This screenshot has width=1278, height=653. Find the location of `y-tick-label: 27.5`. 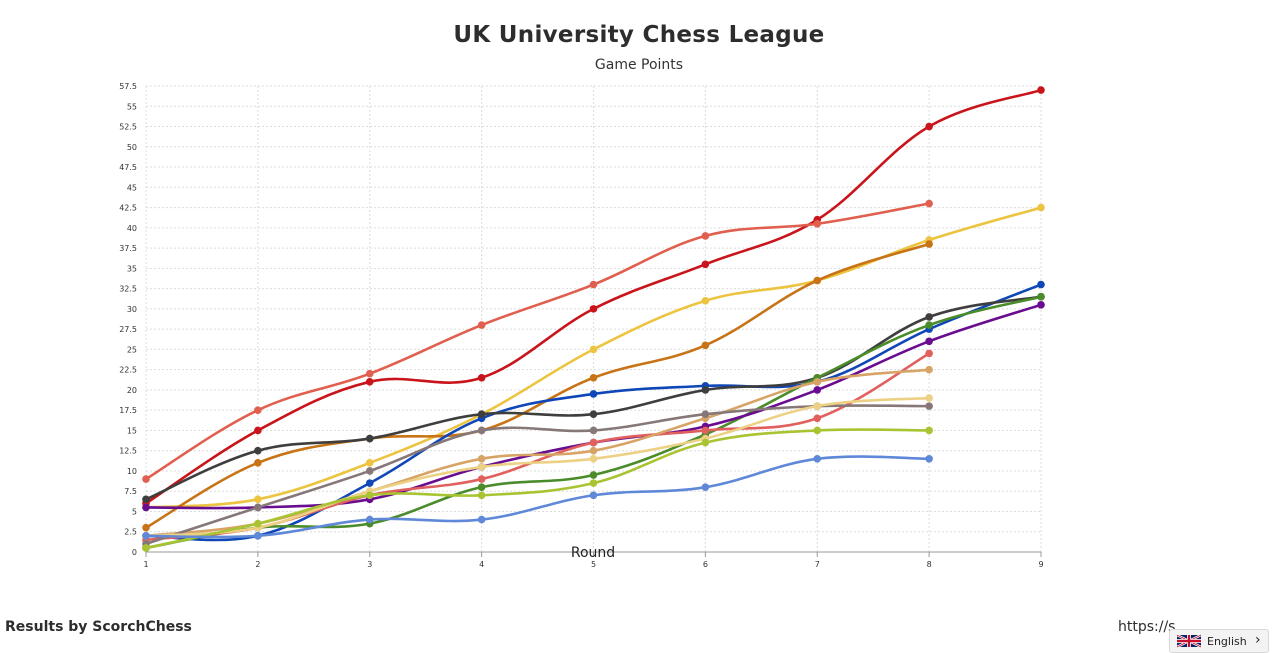

y-tick-label: 27.5 is located at coordinates (128, 329).